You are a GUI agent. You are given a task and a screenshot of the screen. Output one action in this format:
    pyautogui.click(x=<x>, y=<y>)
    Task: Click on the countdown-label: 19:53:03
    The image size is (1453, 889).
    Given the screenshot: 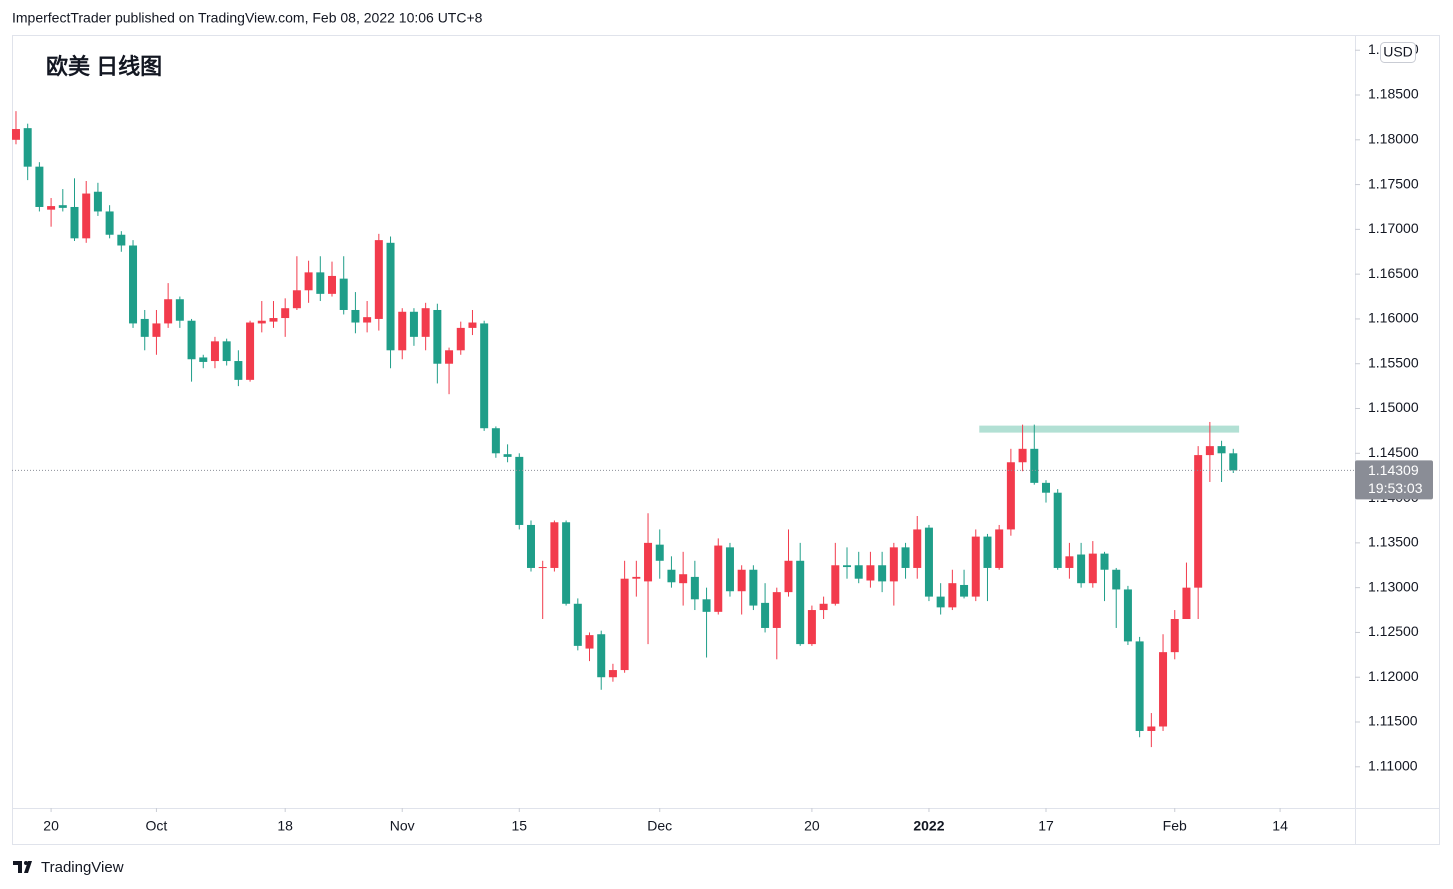 What is the action you would take?
    pyautogui.click(x=1395, y=488)
    